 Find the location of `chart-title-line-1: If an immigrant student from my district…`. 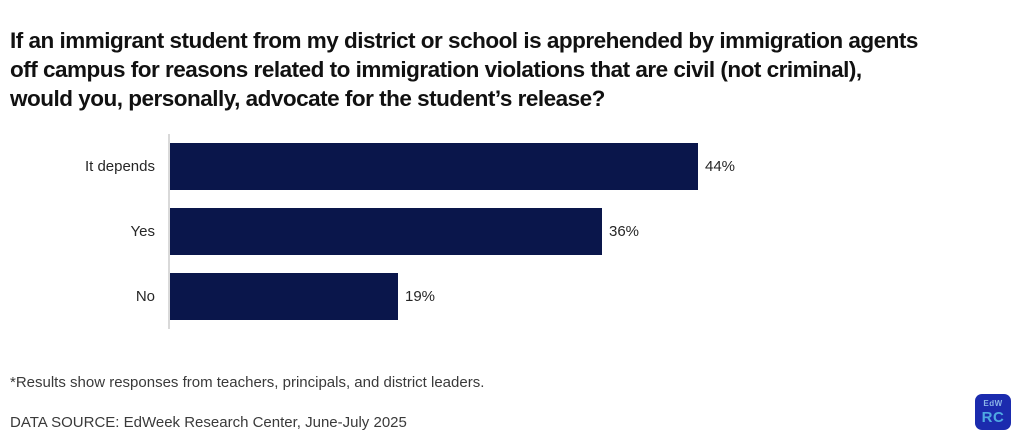

chart-title-line-1: If an immigrant student from my district… is located at coordinates (464, 40).